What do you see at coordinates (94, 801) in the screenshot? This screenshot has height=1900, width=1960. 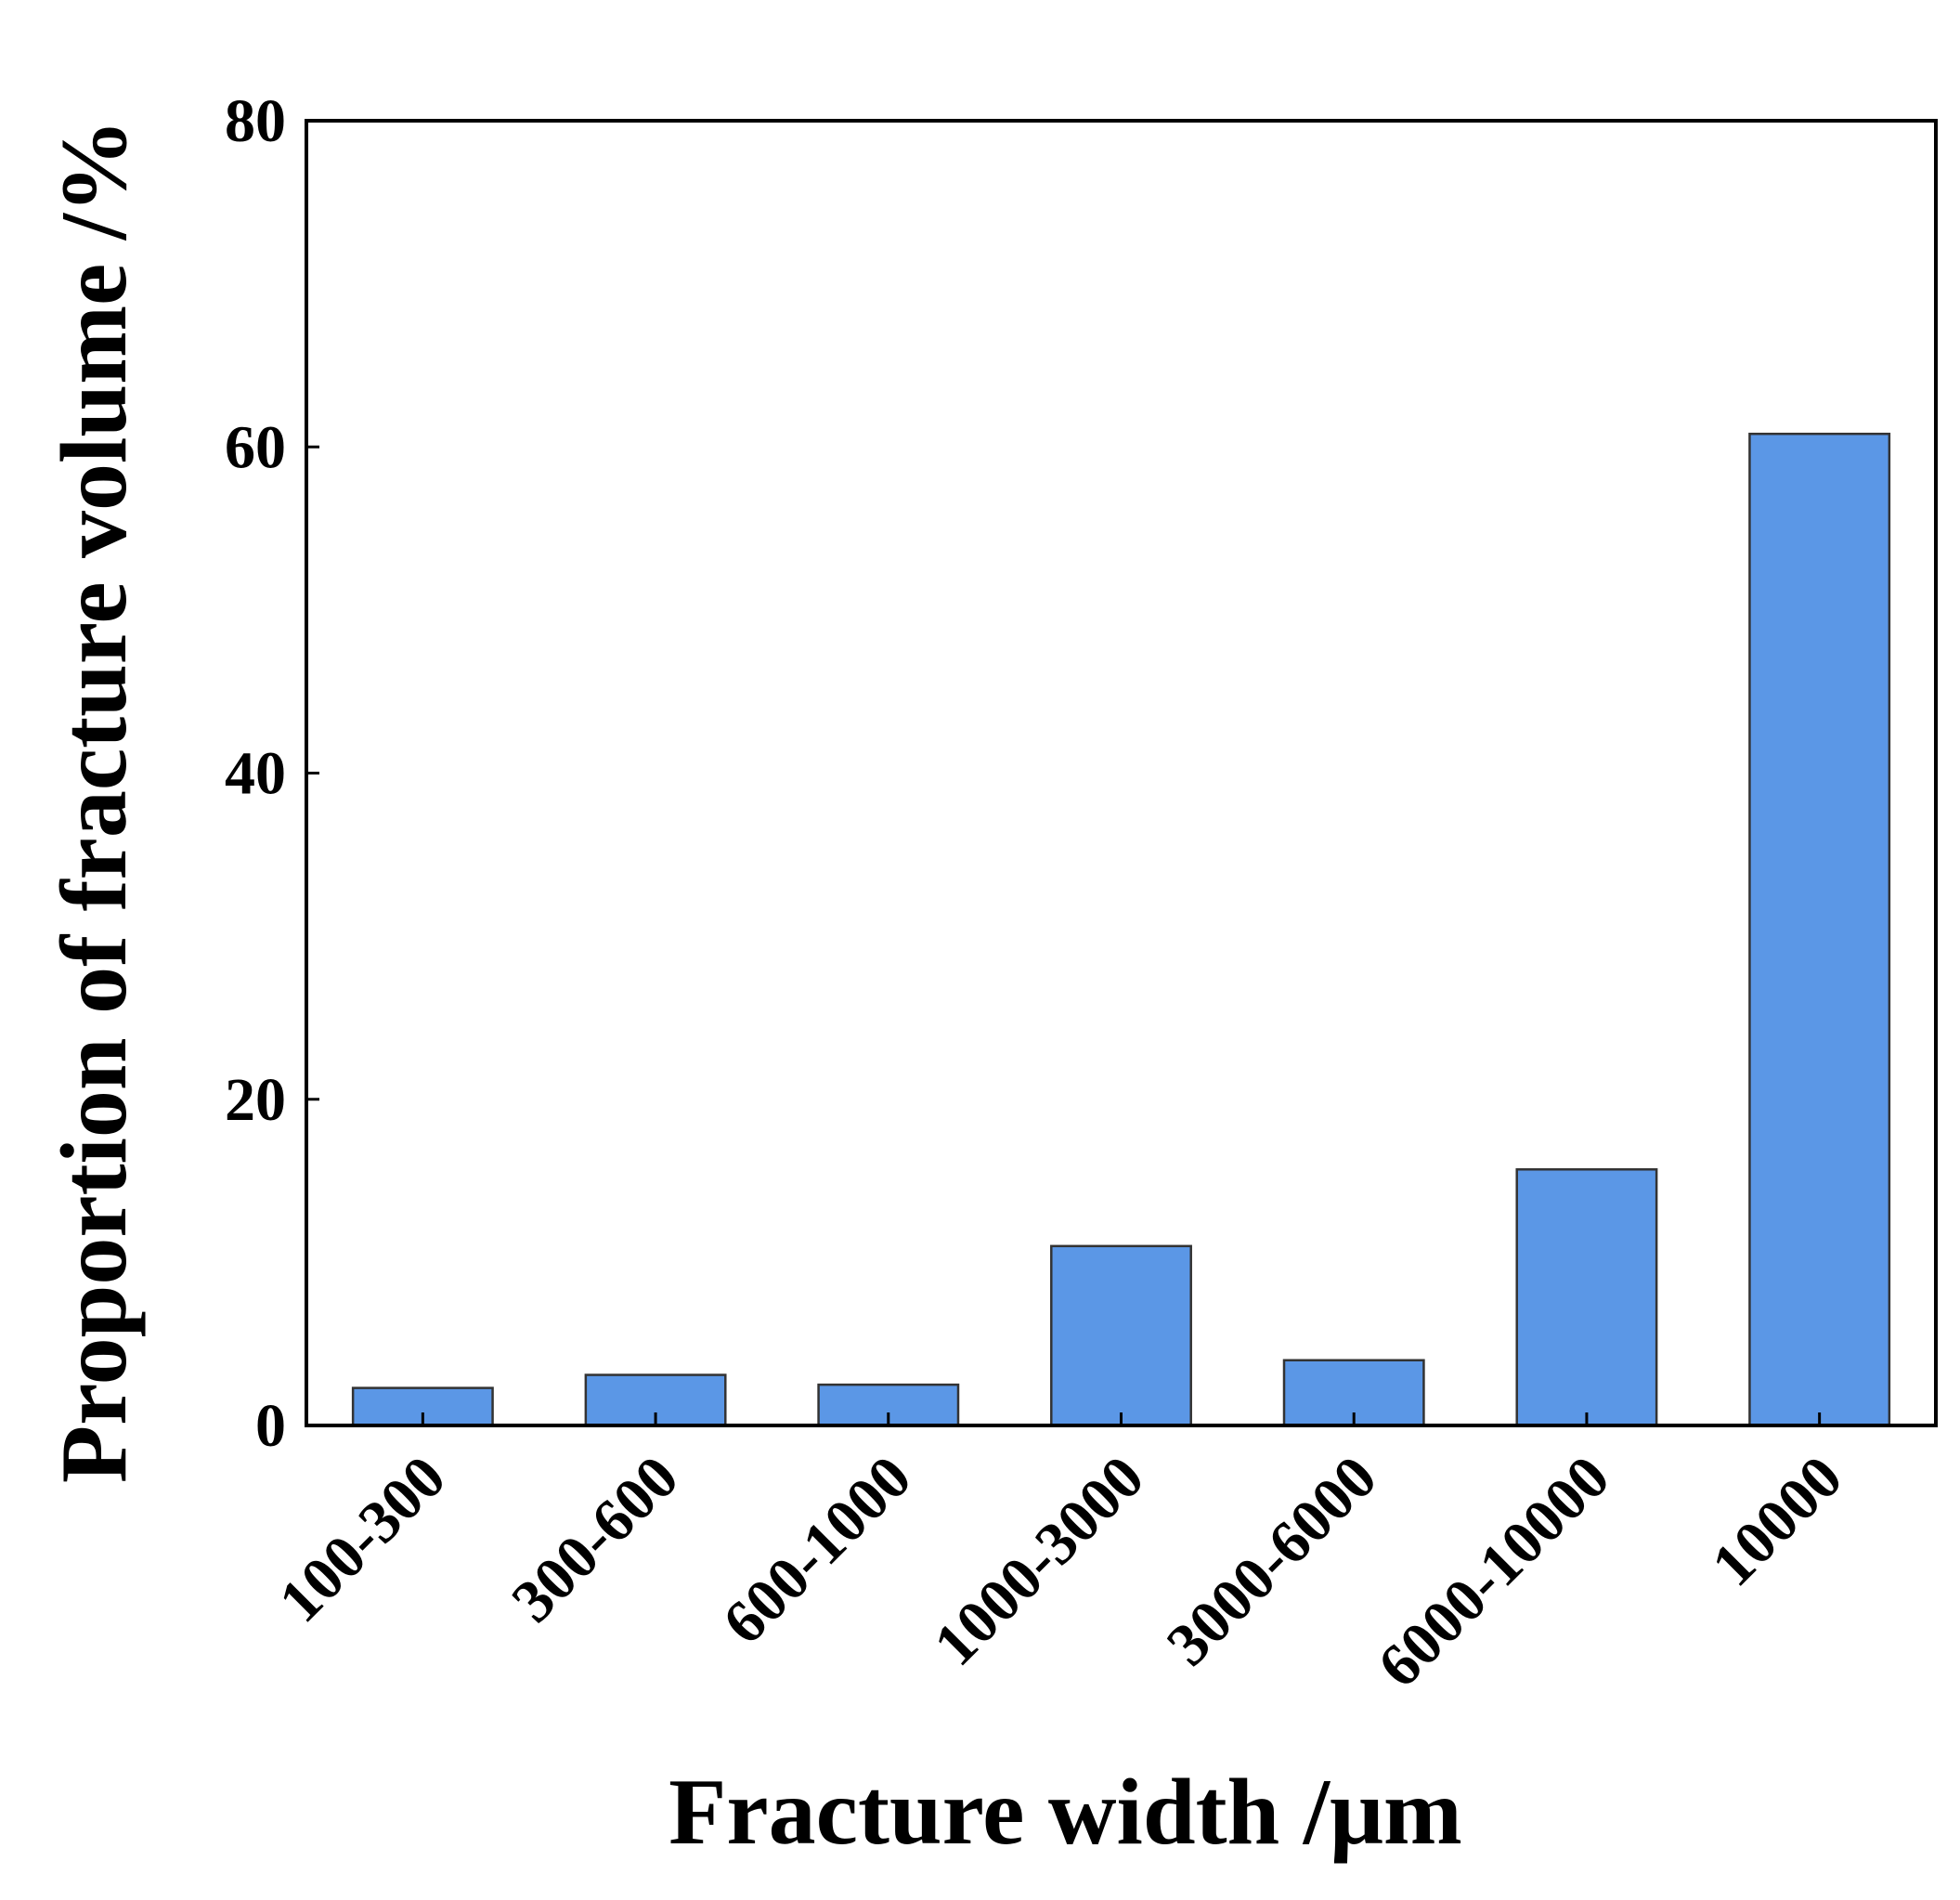 I see `y-axis-title: Proportion of fracture volume /%` at bounding box center [94, 801].